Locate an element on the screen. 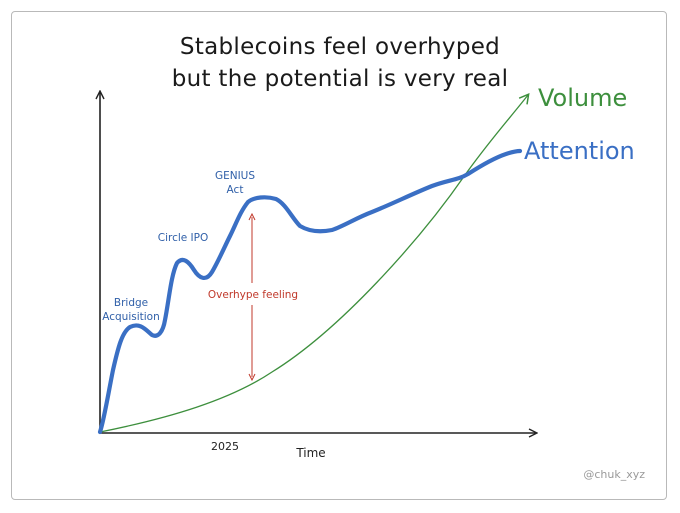 The height and width of the screenshot is (513, 680). attention-label: Attention is located at coordinates (579, 151).